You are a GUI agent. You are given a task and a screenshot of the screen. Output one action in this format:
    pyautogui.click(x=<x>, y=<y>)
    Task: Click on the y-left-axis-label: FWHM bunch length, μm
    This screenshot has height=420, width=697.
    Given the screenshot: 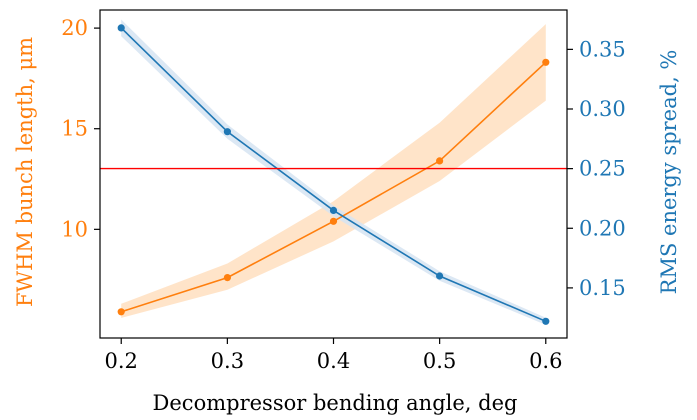 What is the action you would take?
    pyautogui.click(x=25, y=172)
    